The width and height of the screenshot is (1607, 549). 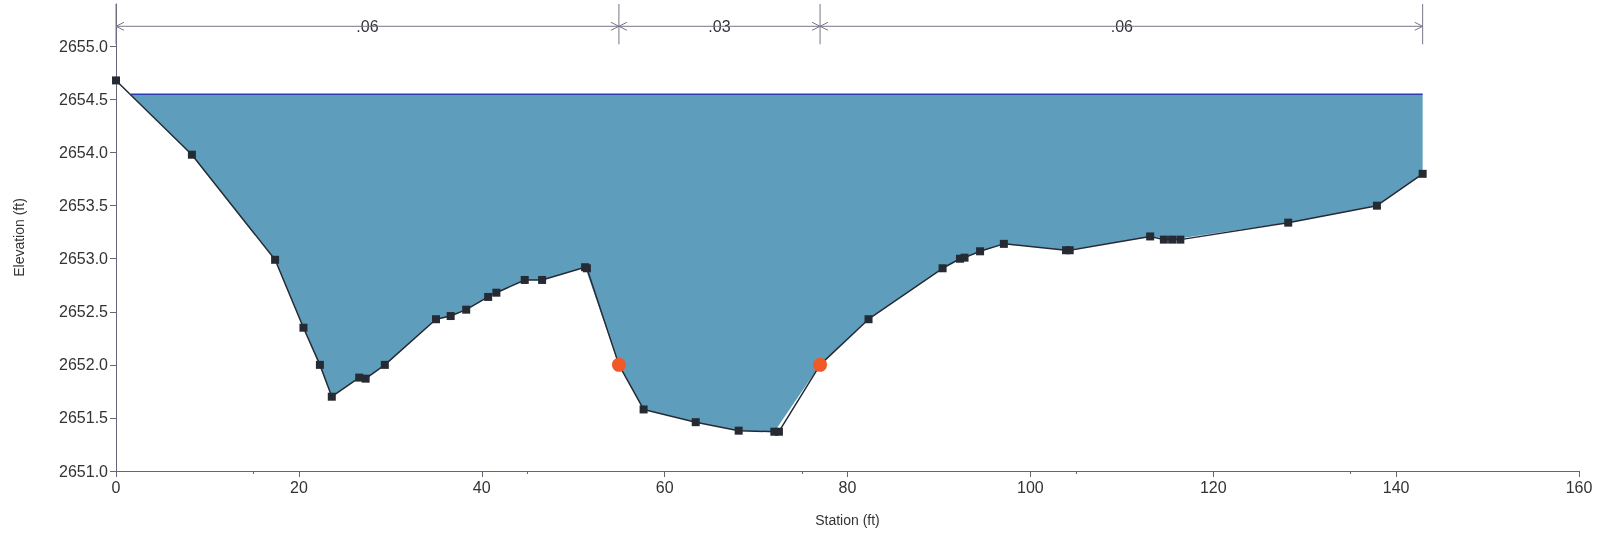 What do you see at coordinates (847, 520) in the screenshot?
I see `x-axis-title: Station (ft)` at bounding box center [847, 520].